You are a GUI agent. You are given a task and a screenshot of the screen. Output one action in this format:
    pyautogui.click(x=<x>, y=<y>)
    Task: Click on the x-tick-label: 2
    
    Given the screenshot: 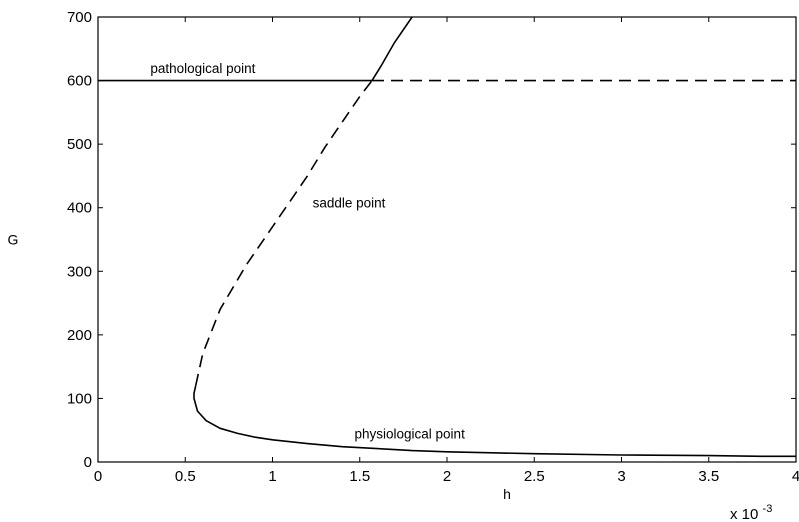 What is the action you would take?
    pyautogui.click(x=447, y=476)
    